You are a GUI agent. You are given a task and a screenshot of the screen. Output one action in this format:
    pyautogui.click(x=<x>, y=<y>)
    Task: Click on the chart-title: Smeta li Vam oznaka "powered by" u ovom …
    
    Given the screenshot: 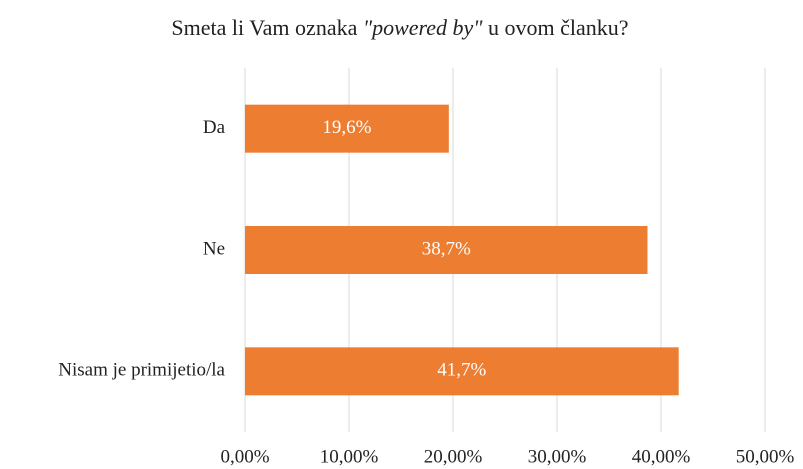 What is the action you would take?
    pyautogui.click(x=399, y=27)
    